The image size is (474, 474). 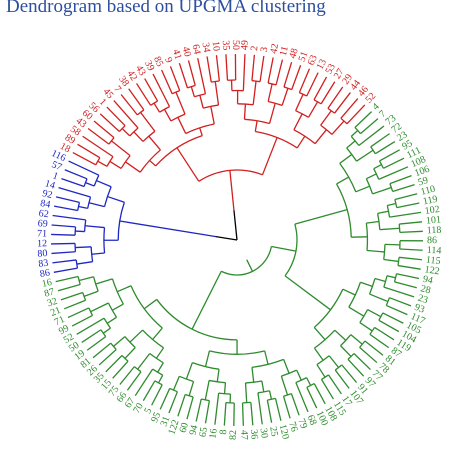 I want to click on leaf-label: 53, so click(x=330, y=69).